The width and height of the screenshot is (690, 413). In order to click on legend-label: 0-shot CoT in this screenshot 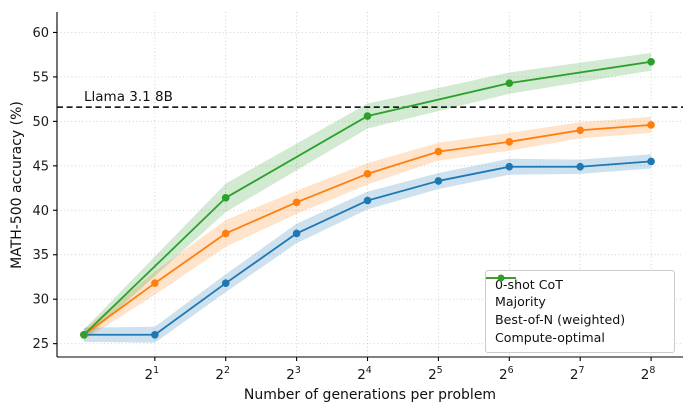, I will do `click(529, 284)`.